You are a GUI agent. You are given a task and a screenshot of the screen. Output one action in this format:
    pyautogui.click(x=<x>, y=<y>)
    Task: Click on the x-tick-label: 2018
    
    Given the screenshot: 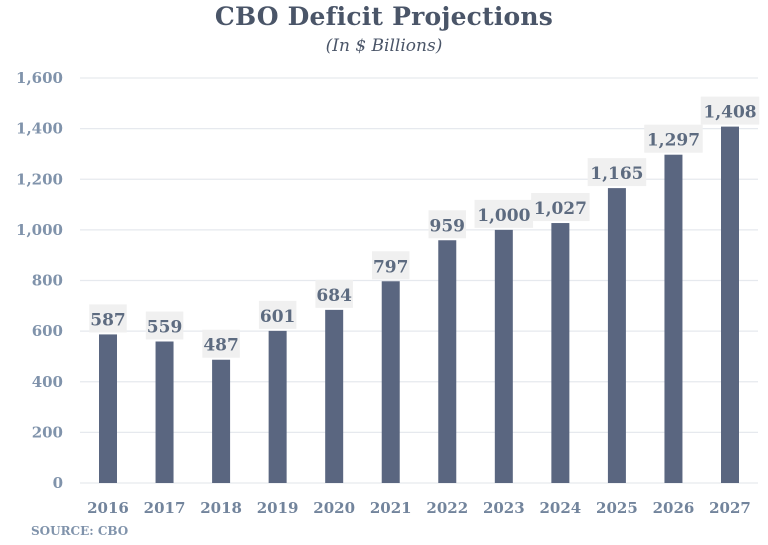 What is the action you would take?
    pyautogui.click(x=221, y=508)
    